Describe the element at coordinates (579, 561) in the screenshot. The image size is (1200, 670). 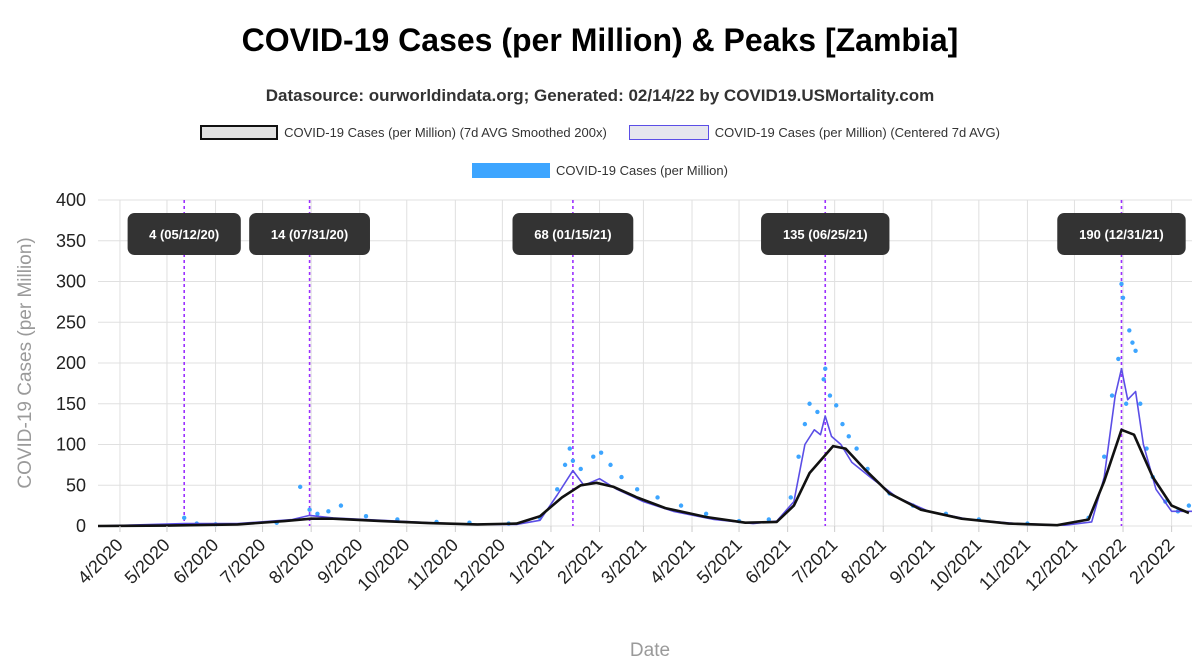
I see `x-tick-label: 2/2021` at that location.